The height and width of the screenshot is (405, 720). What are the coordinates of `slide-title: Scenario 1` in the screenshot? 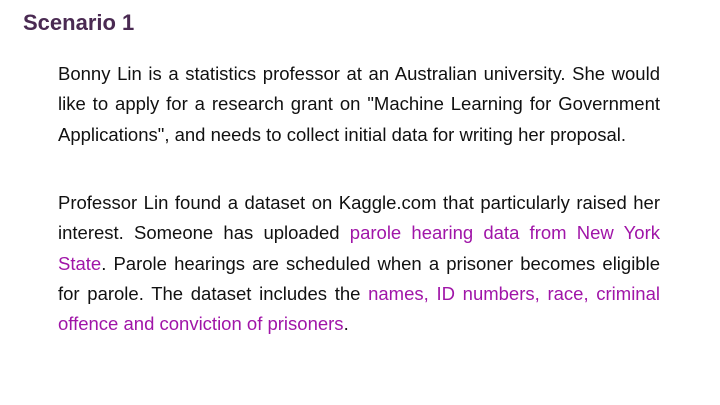 It's located at (79, 22).